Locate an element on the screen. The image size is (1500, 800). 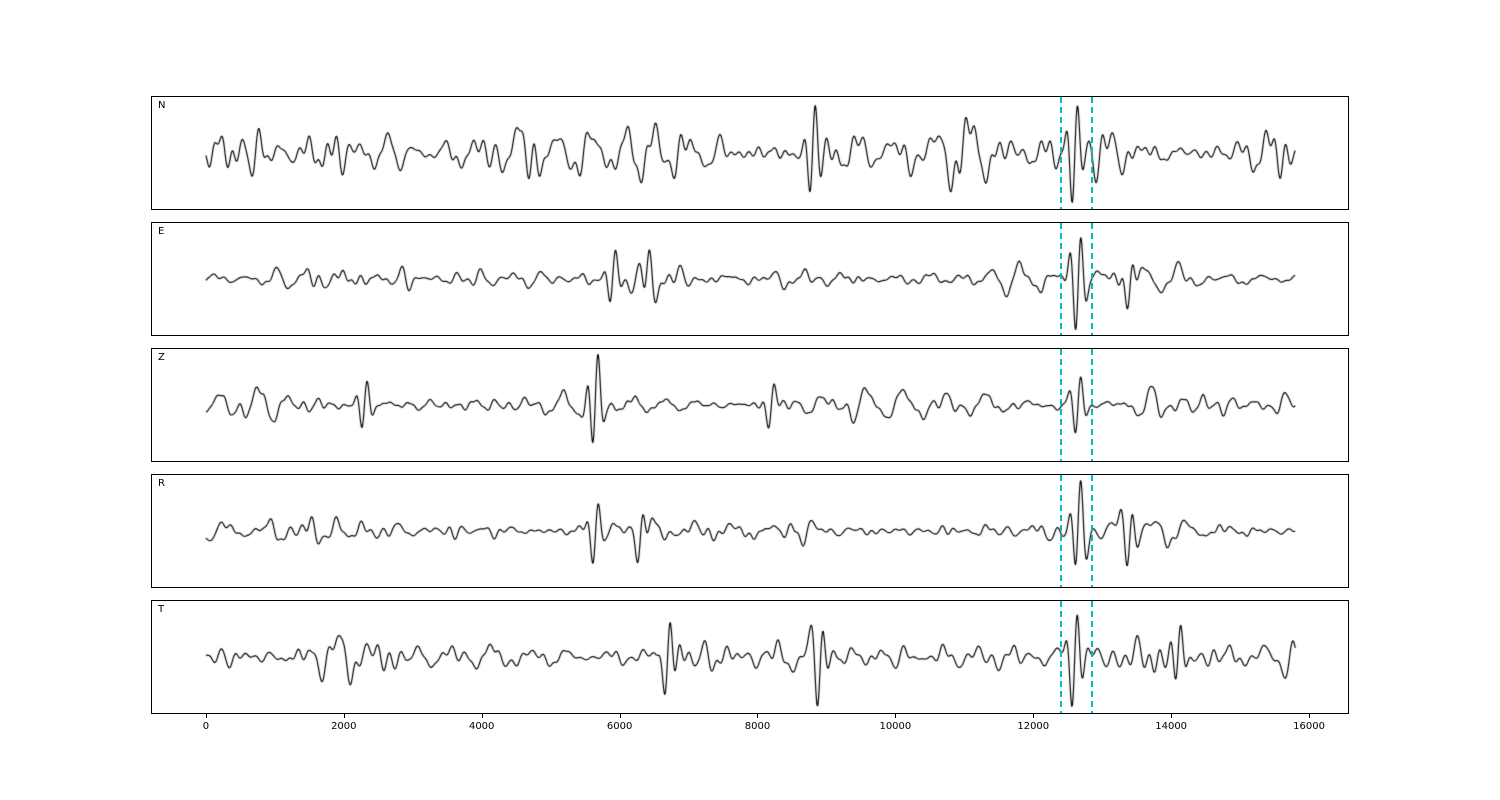
x-tick-label: 12000 is located at coordinates (1033, 726).